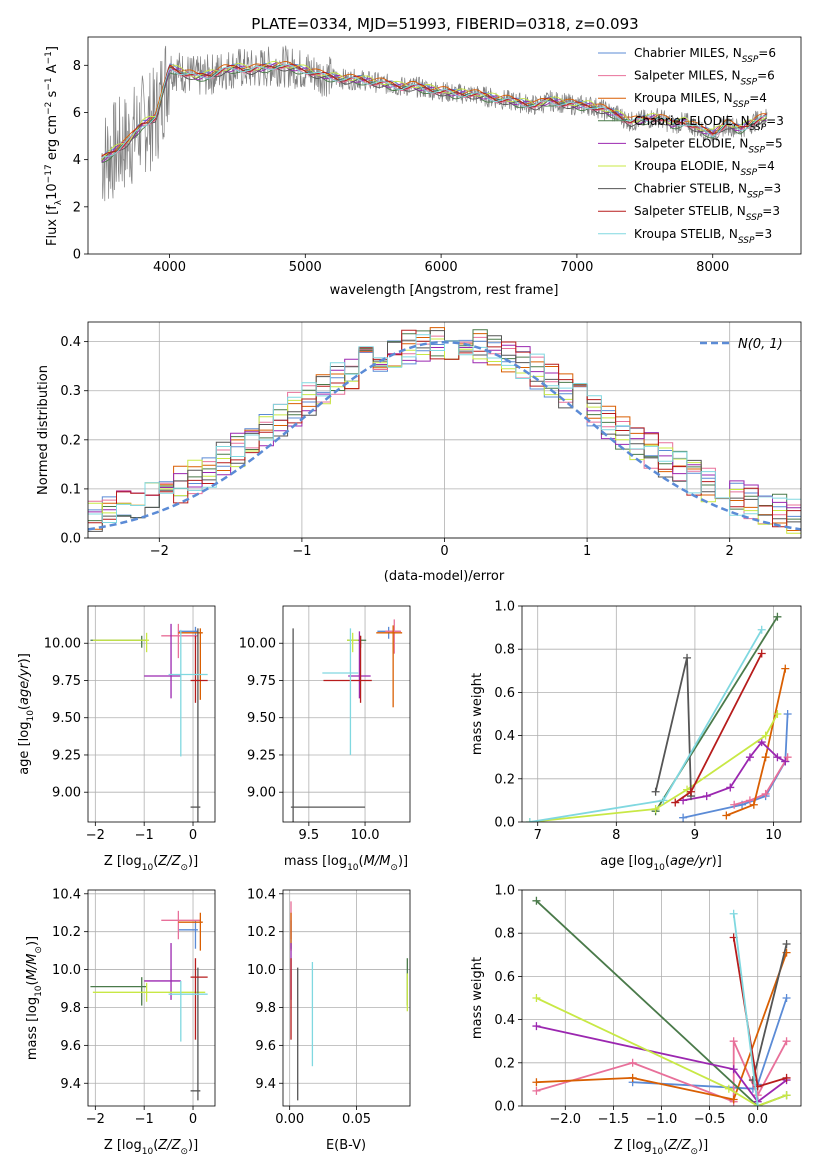 The image size is (819, 1170). Describe the element at coordinates (265, 1084) in the screenshot. I see `mass-vs-ebv-ytick-label-0: 9.4` at that location.